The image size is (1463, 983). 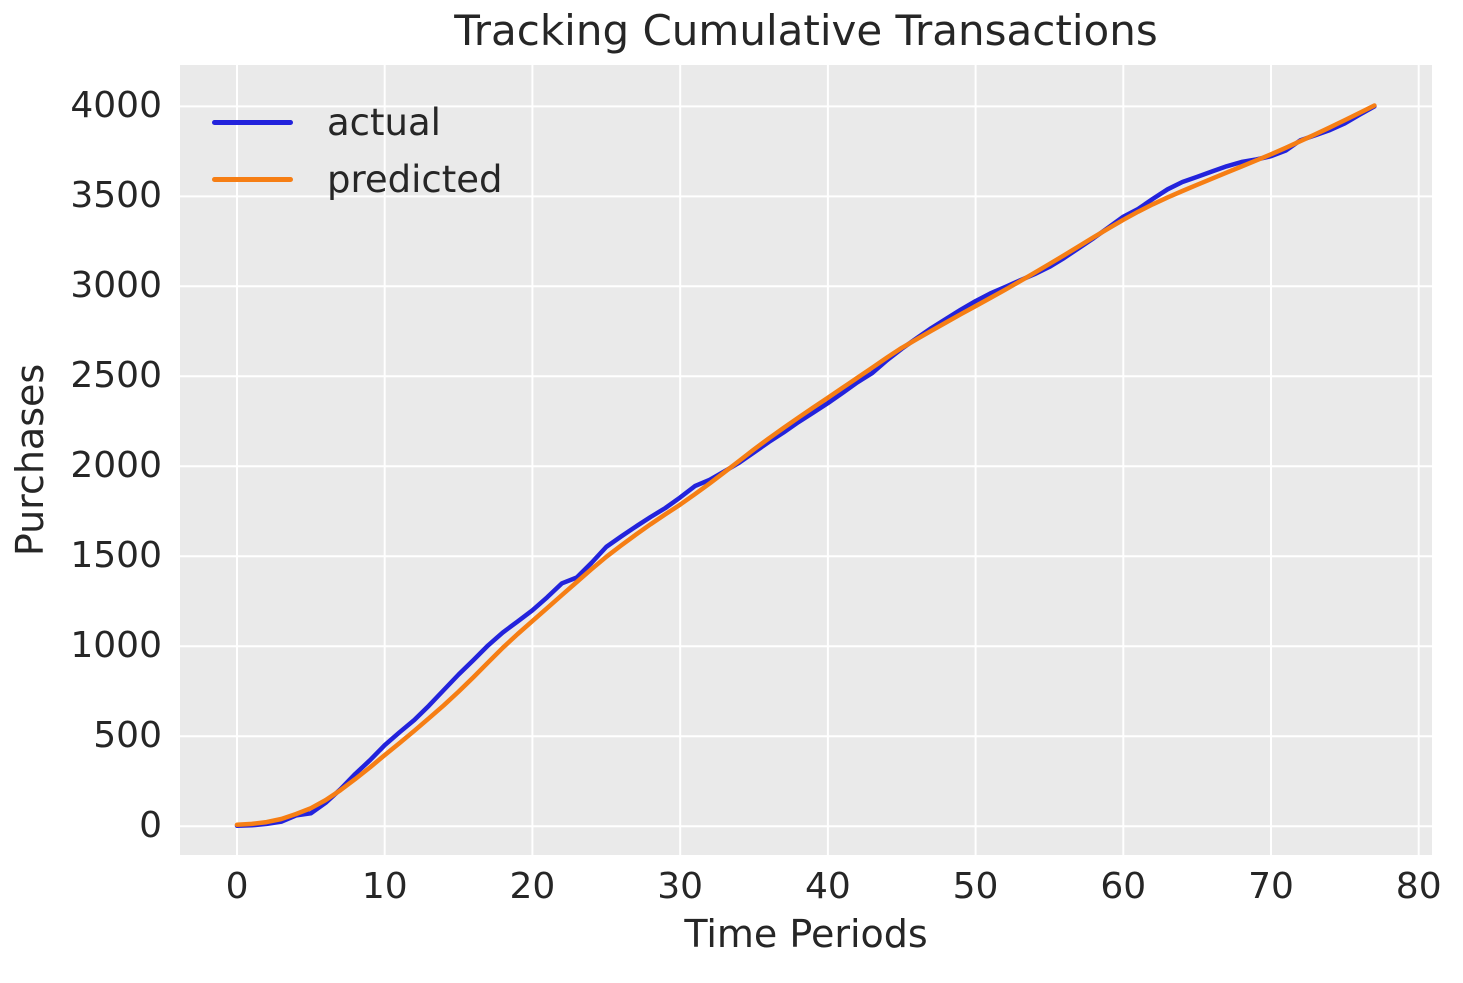 I want to click on x-tick-label: 0, so click(x=237, y=886).